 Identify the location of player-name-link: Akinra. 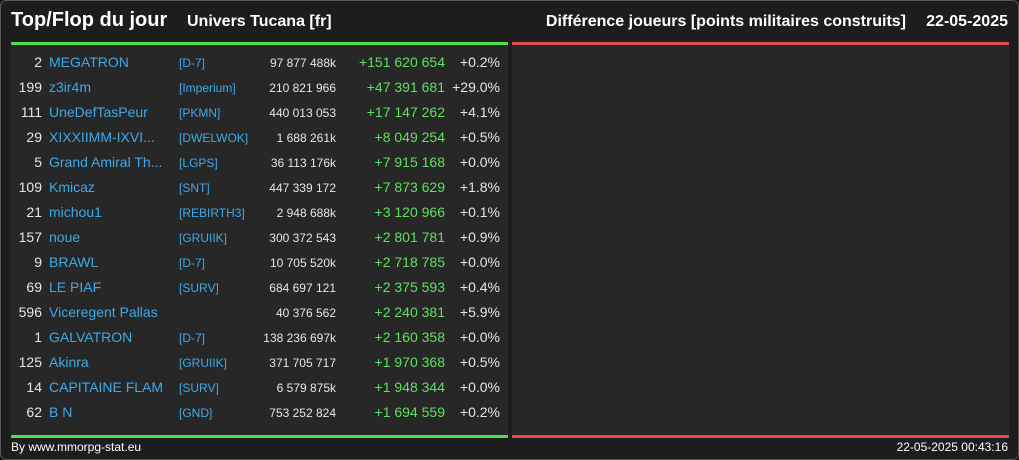
(69, 362).